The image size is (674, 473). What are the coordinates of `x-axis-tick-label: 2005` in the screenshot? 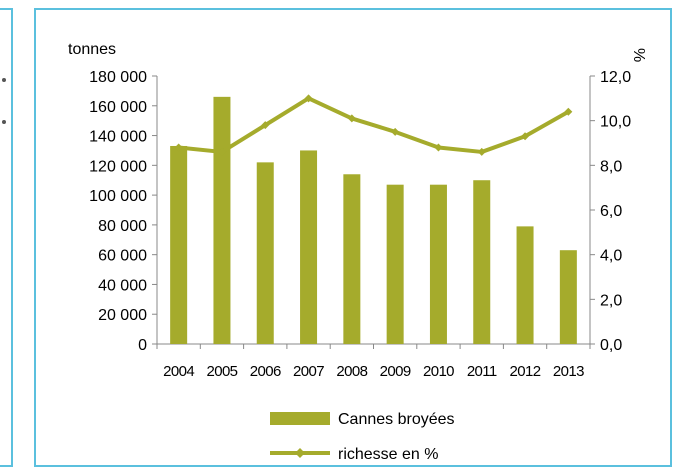 It's located at (221, 371).